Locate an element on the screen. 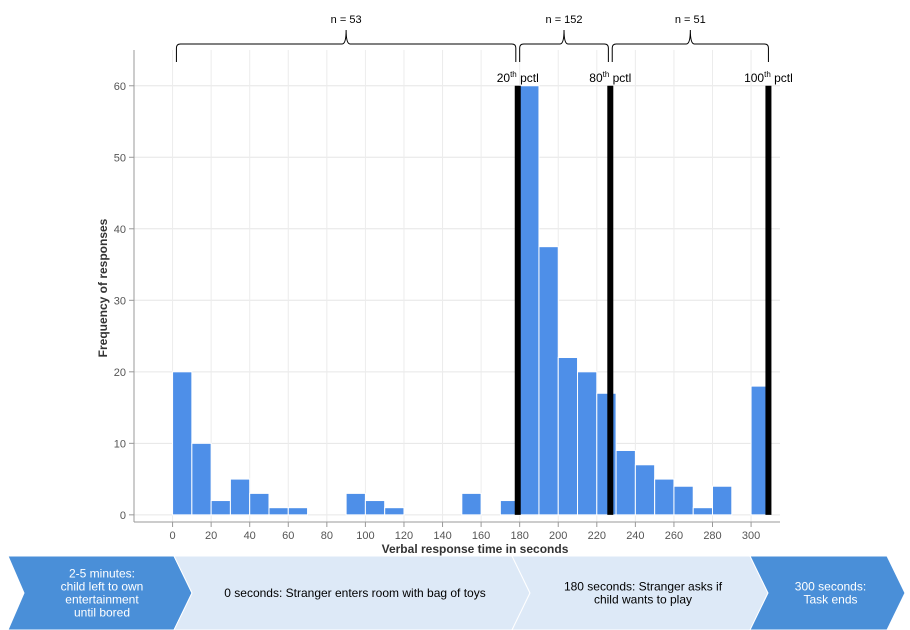 This screenshot has height=630, width=910. x-tick-label: 20 is located at coordinates (211, 536).